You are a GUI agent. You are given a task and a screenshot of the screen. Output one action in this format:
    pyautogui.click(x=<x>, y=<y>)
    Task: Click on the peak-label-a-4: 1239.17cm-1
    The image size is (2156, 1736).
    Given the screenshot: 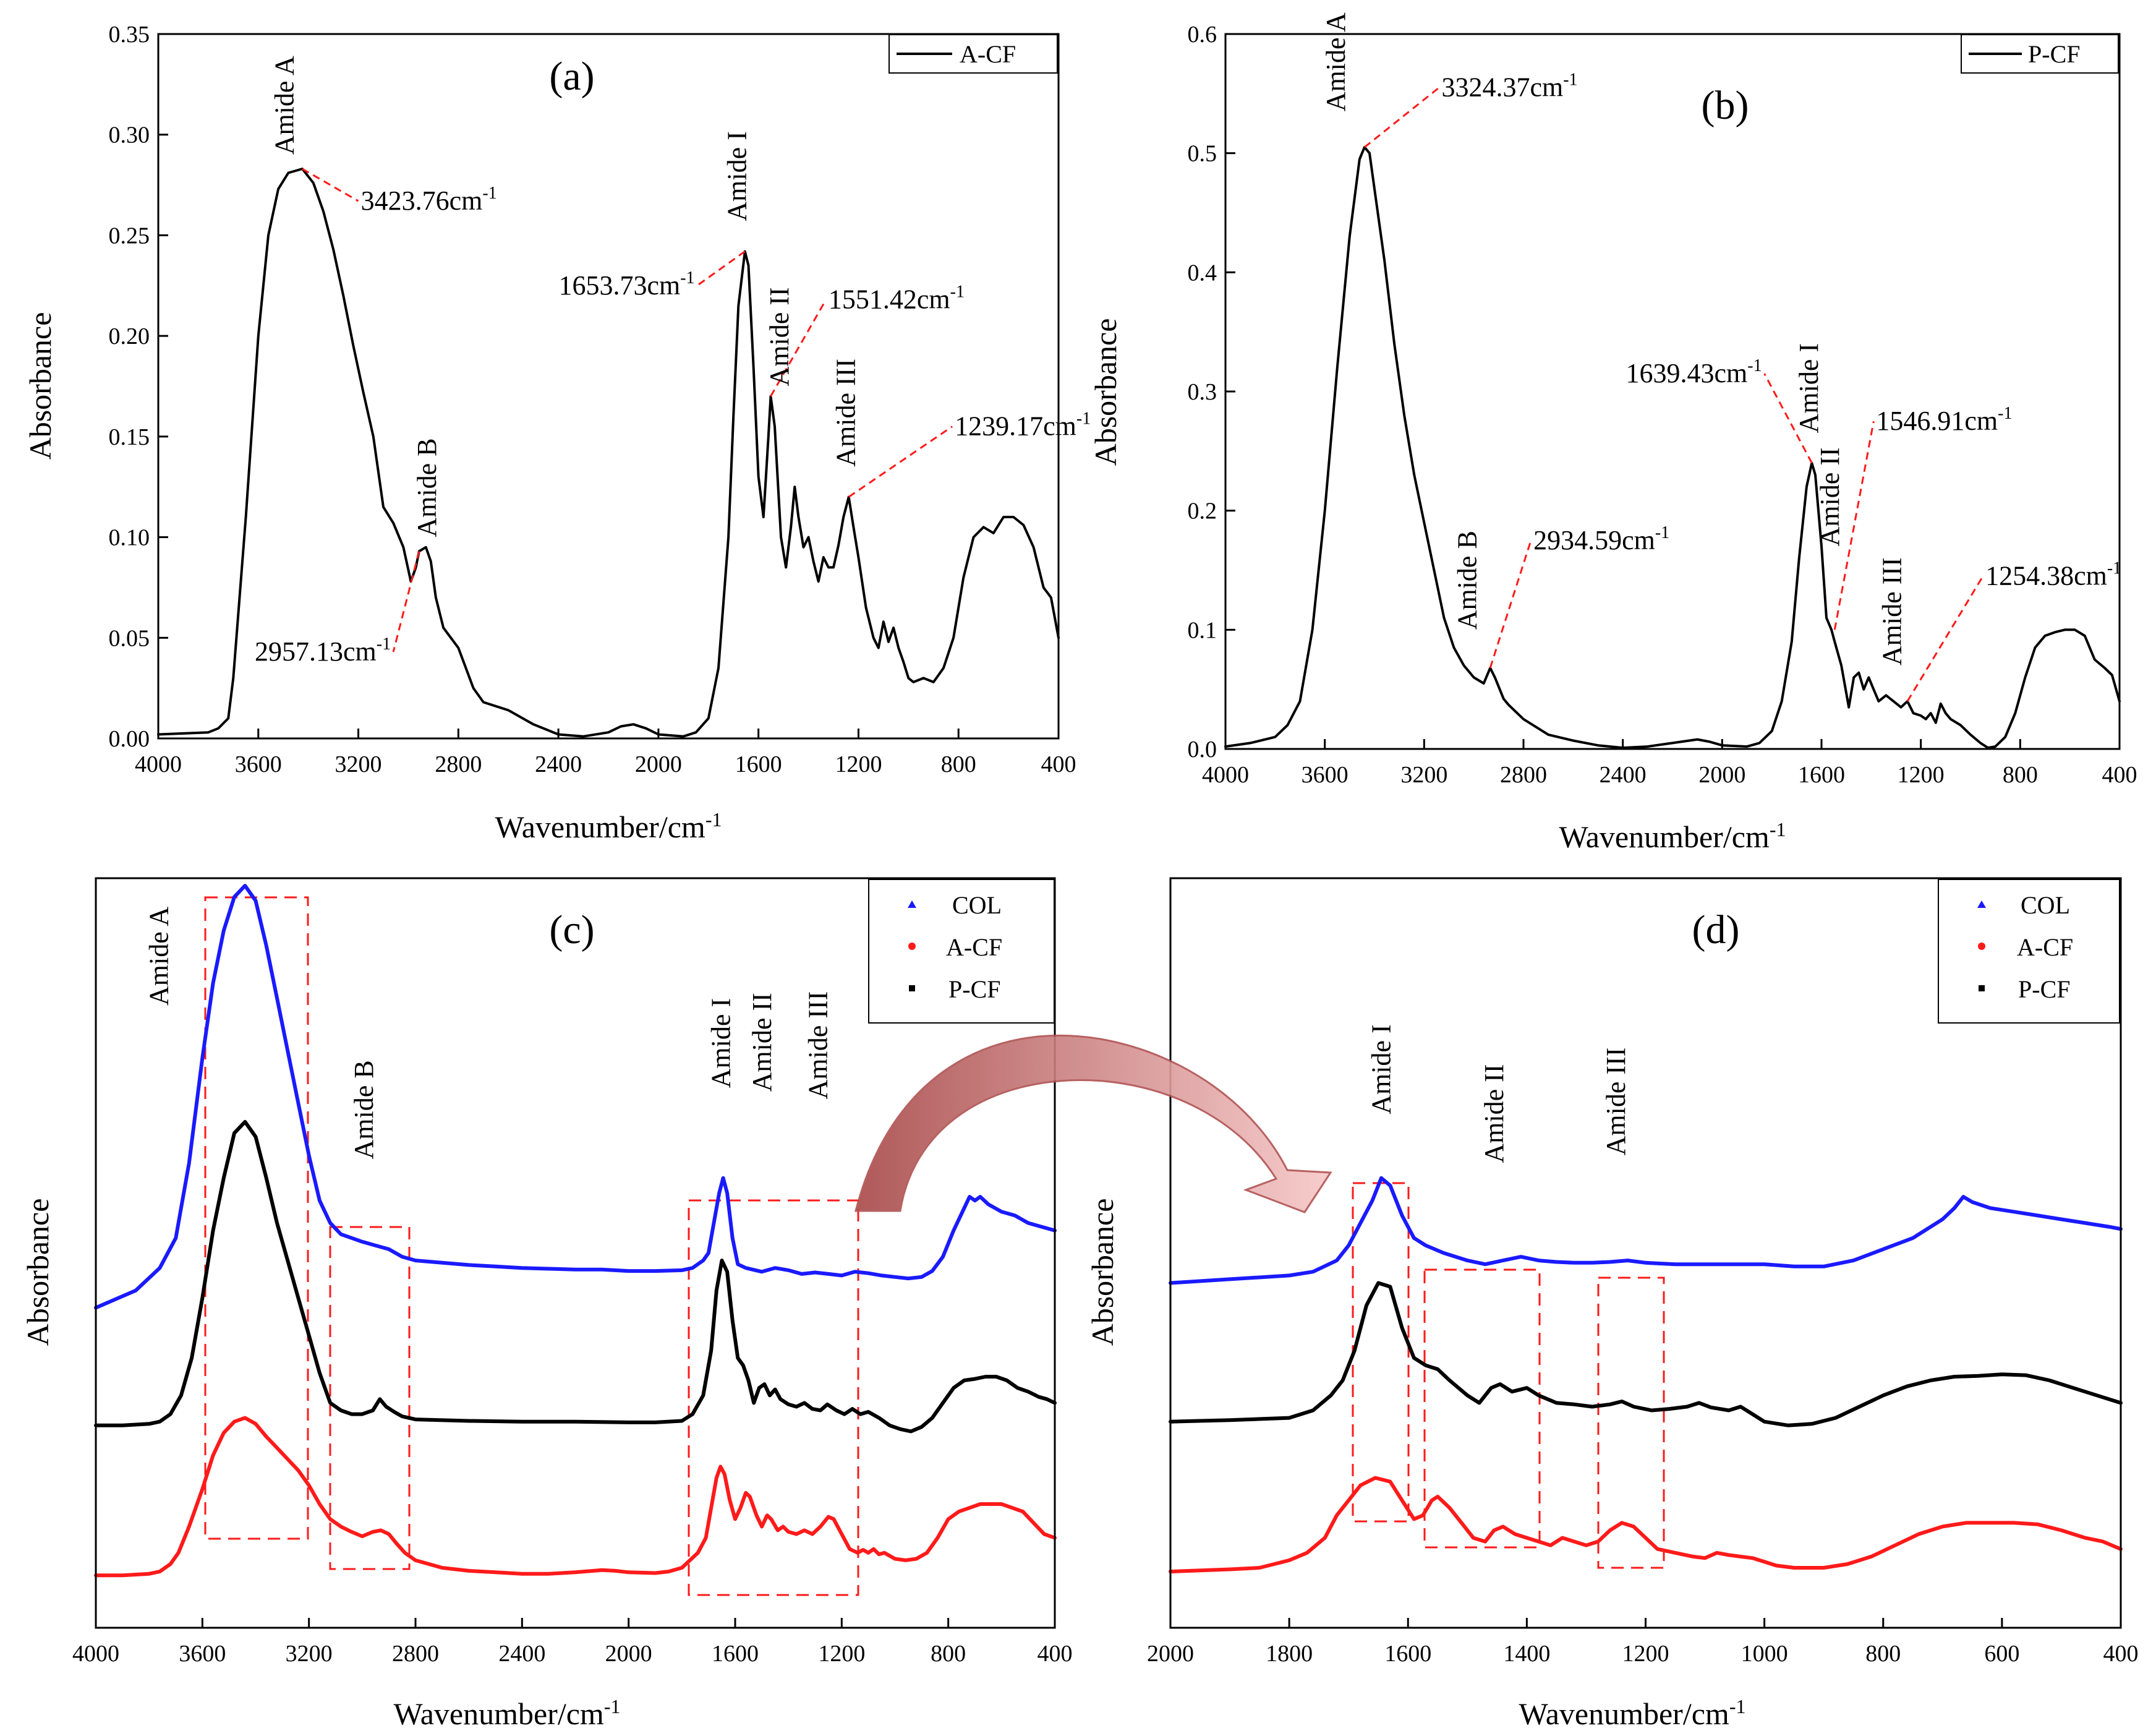 What is the action you would take?
    pyautogui.click(x=1023, y=426)
    